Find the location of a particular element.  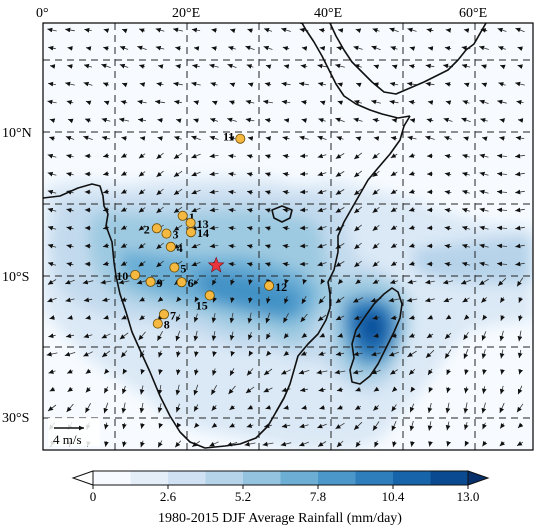

top-tick-60e: 60°E is located at coordinates (473, 13).